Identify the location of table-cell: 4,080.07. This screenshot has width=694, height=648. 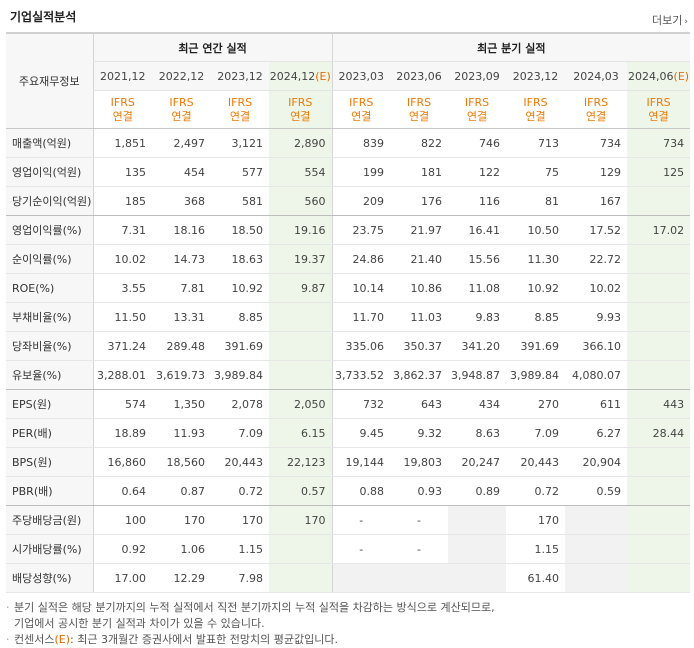
(596, 375).